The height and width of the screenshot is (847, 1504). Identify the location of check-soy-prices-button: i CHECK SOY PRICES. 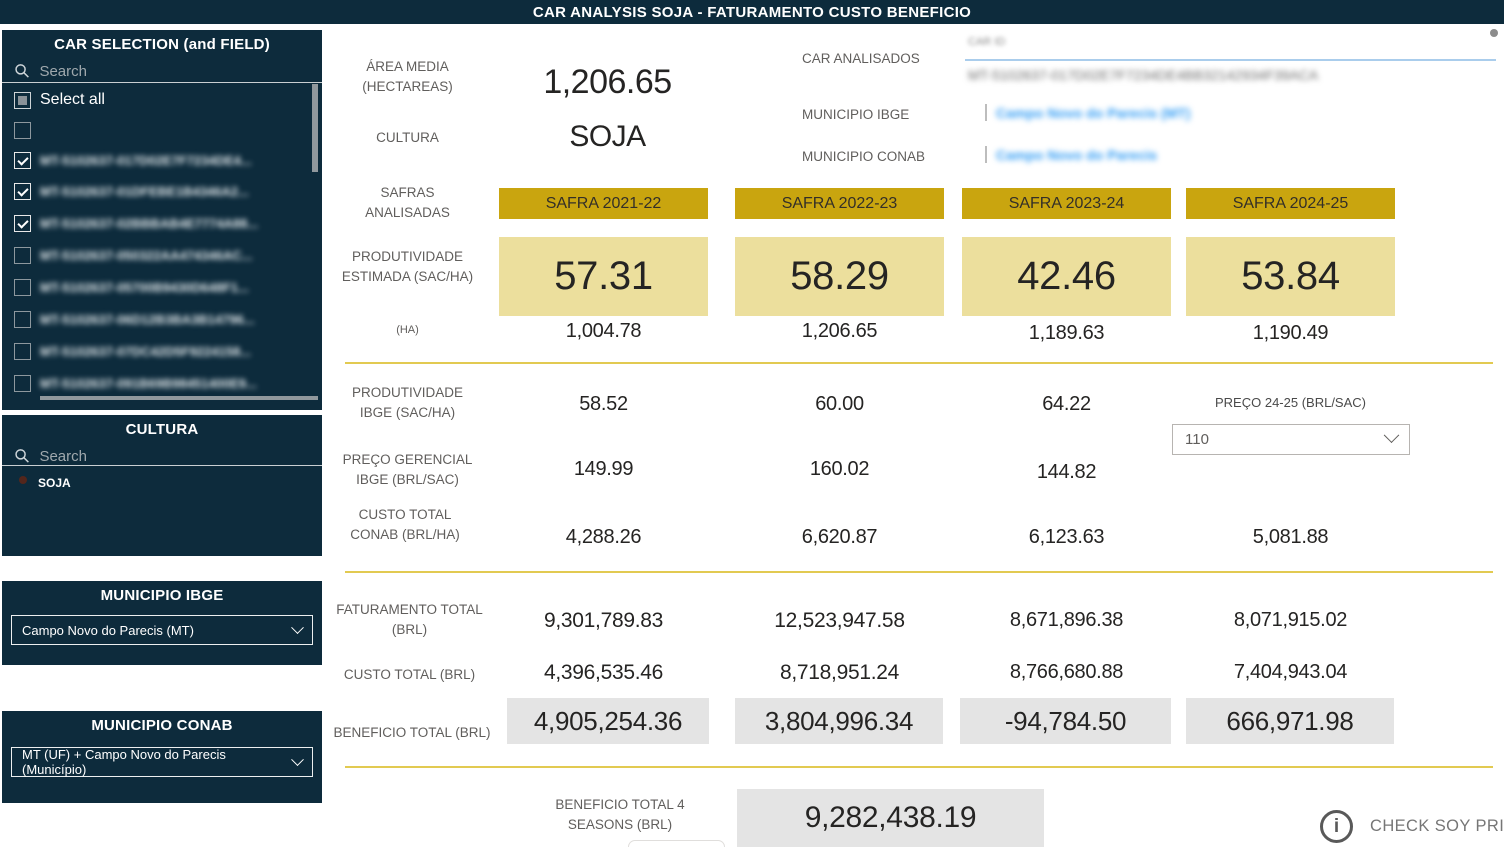
(1412, 826).